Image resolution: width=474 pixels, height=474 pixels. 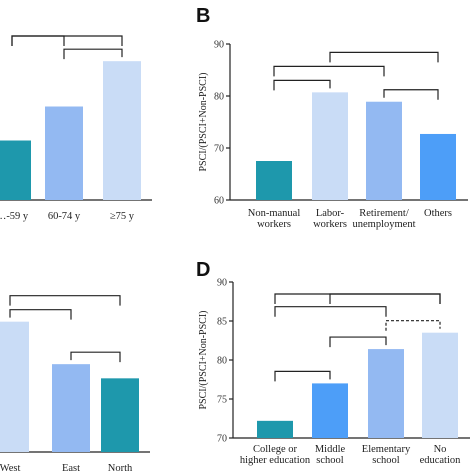 What do you see at coordinates (122, 216) in the screenshot?
I see `x-category-label: ≥75 y` at bounding box center [122, 216].